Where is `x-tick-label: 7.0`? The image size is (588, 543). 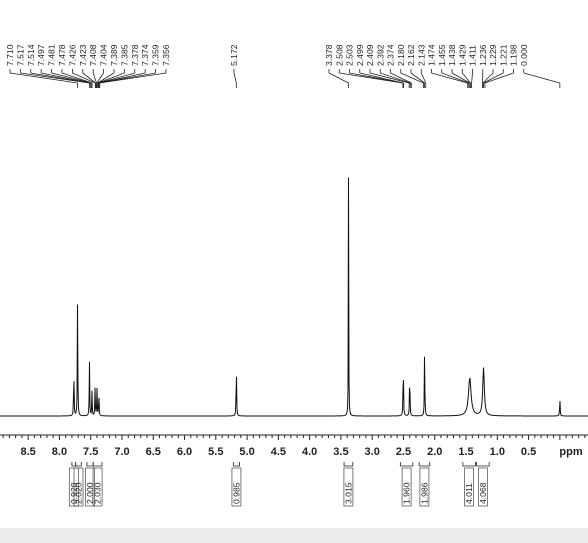
x-tick-label: 7.0 is located at coordinates (121, 452).